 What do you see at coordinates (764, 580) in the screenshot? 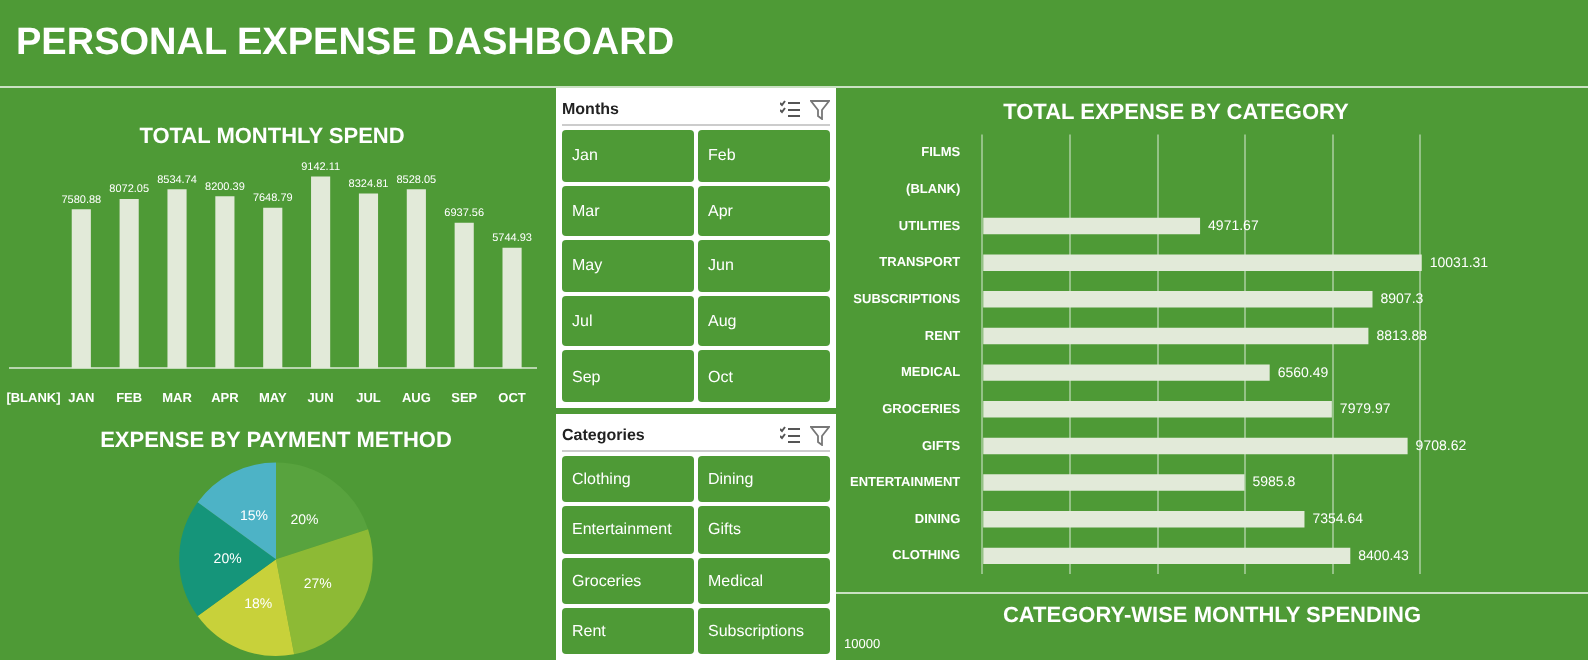
I see `text: Medical` at bounding box center [764, 580].